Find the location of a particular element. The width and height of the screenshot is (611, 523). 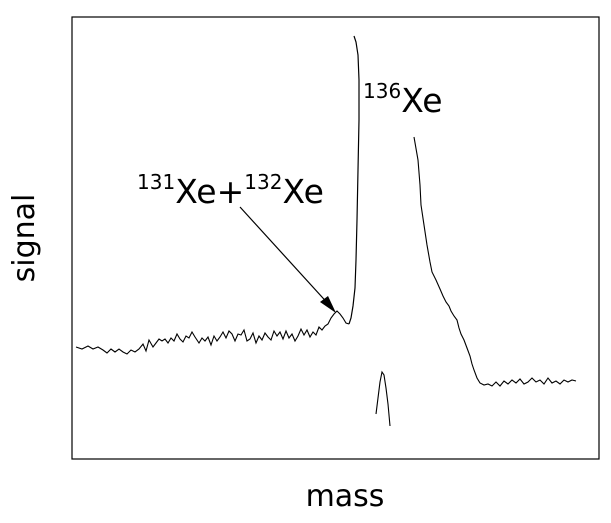

trace-baseline-left is located at coordinates (212, 332).